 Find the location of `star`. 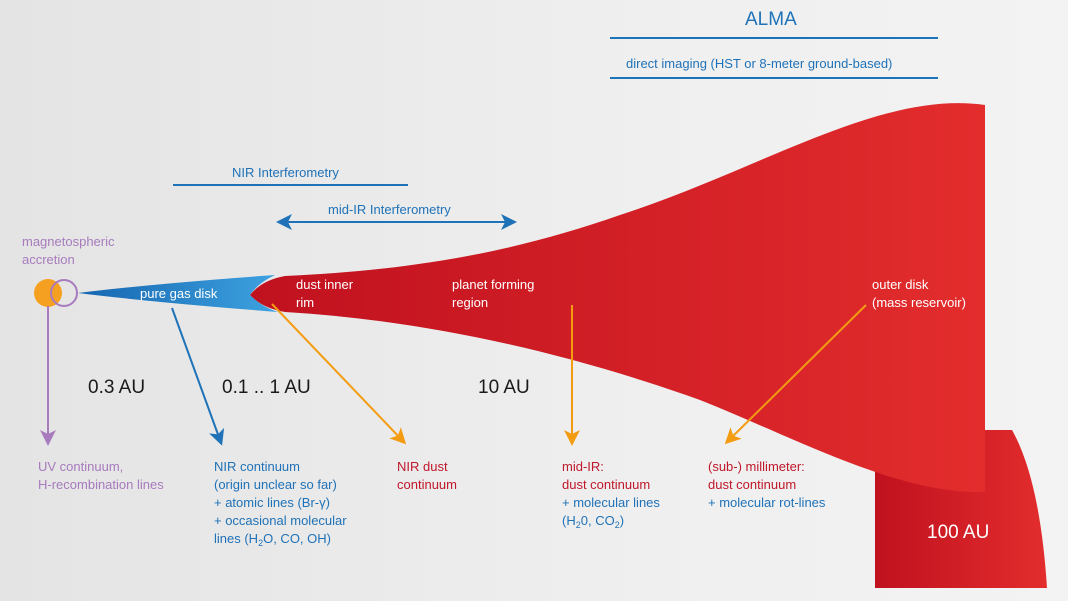

star is located at coordinates (48, 293).